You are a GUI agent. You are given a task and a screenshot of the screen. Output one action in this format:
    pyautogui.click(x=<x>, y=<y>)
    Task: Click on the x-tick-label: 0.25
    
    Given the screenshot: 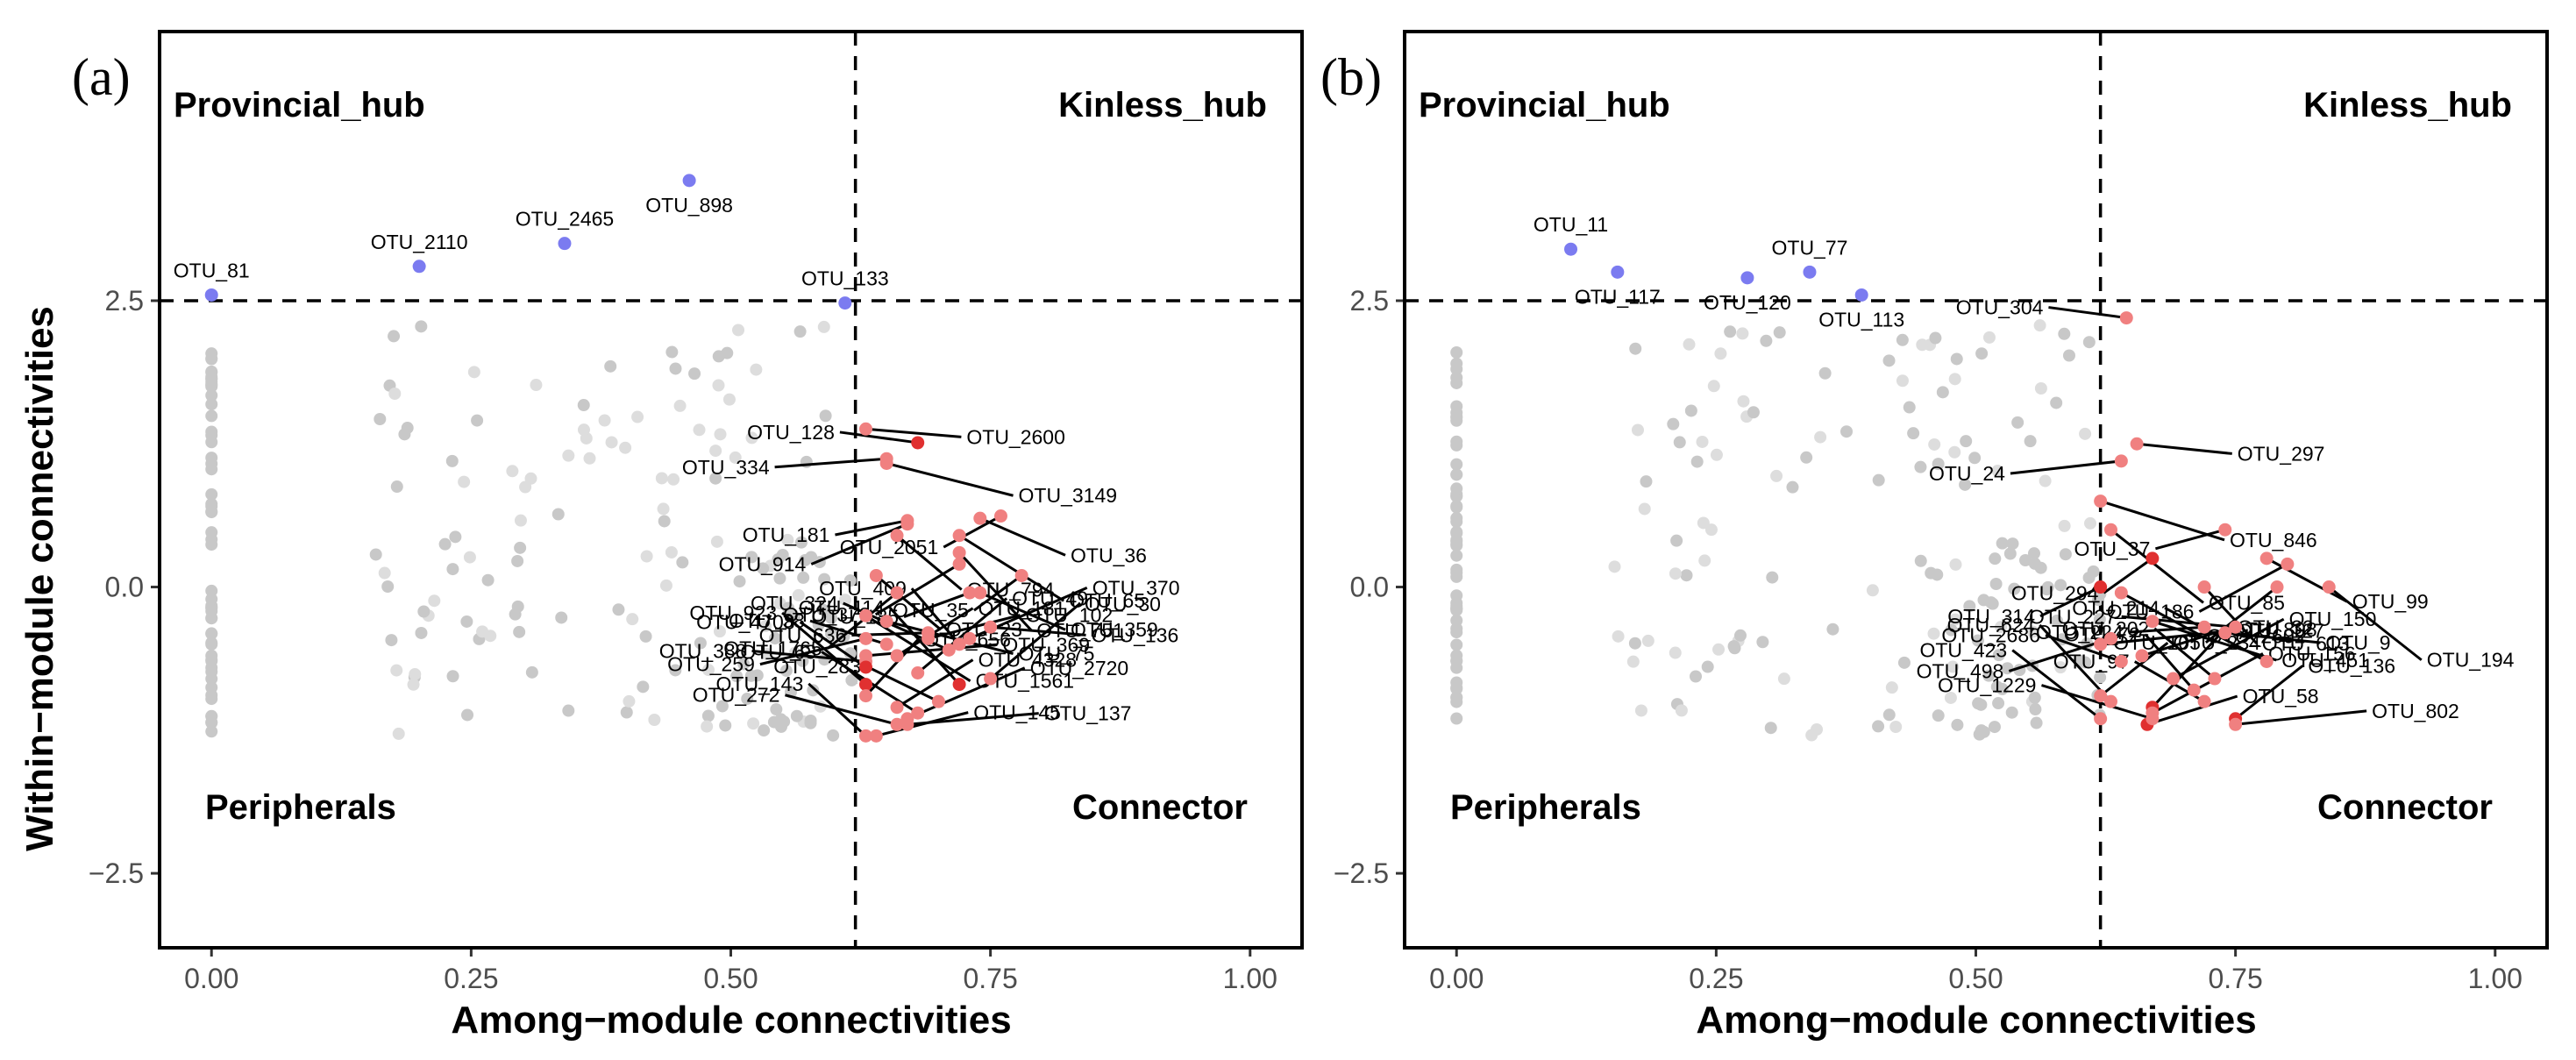 What is the action you would take?
    pyautogui.click(x=1716, y=978)
    